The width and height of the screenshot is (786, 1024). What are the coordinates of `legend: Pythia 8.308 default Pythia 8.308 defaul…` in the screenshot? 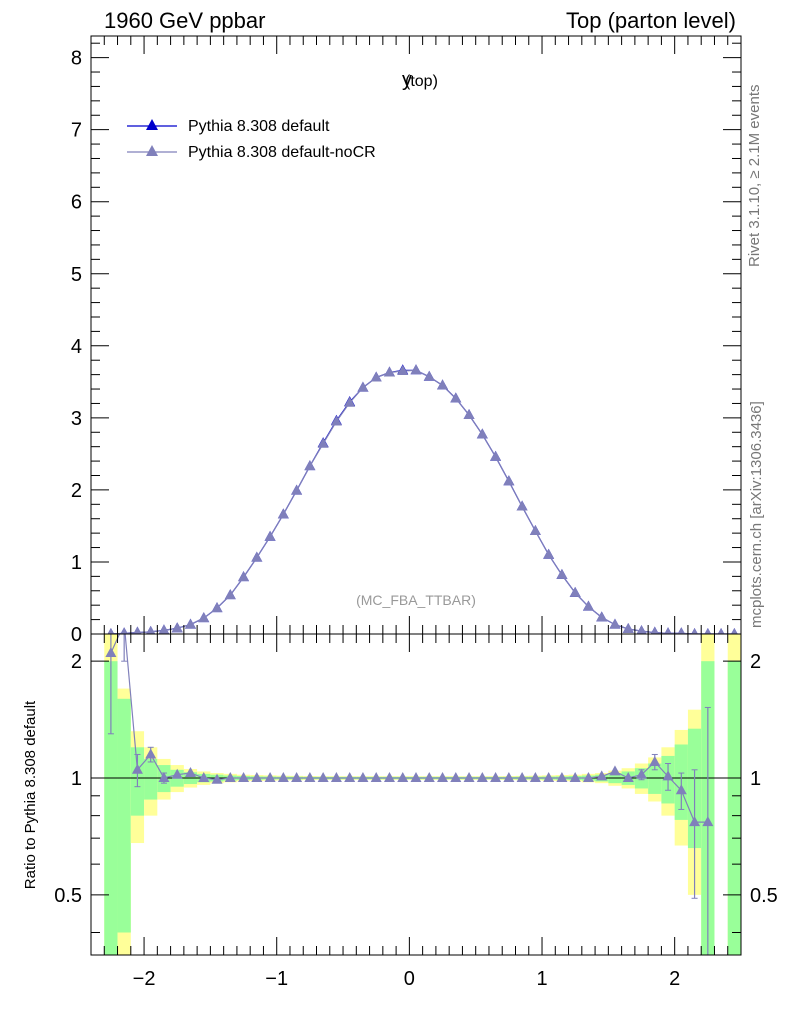 It's located at (251, 139).